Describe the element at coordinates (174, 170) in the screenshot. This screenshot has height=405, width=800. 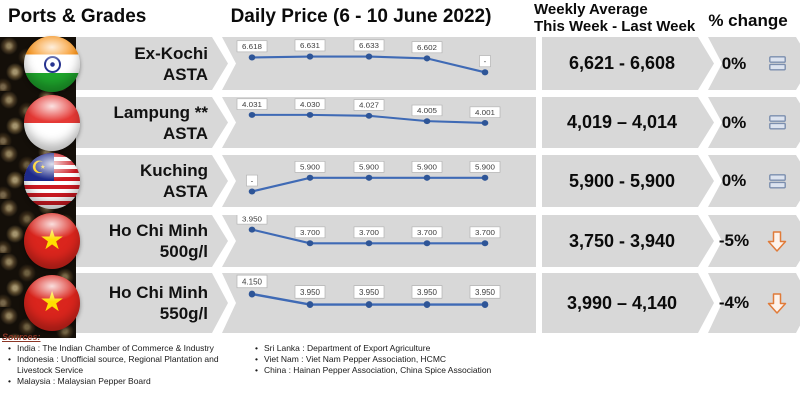
I see `port-name-line1: Kuching` at that location.